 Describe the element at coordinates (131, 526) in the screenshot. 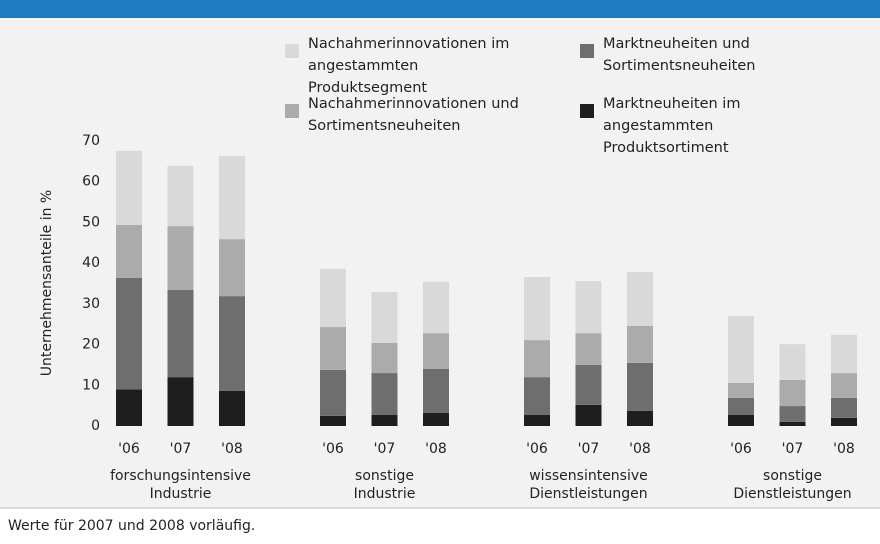

I see `note: Werte für 2007 und 2008 vorläufig.` at that location.